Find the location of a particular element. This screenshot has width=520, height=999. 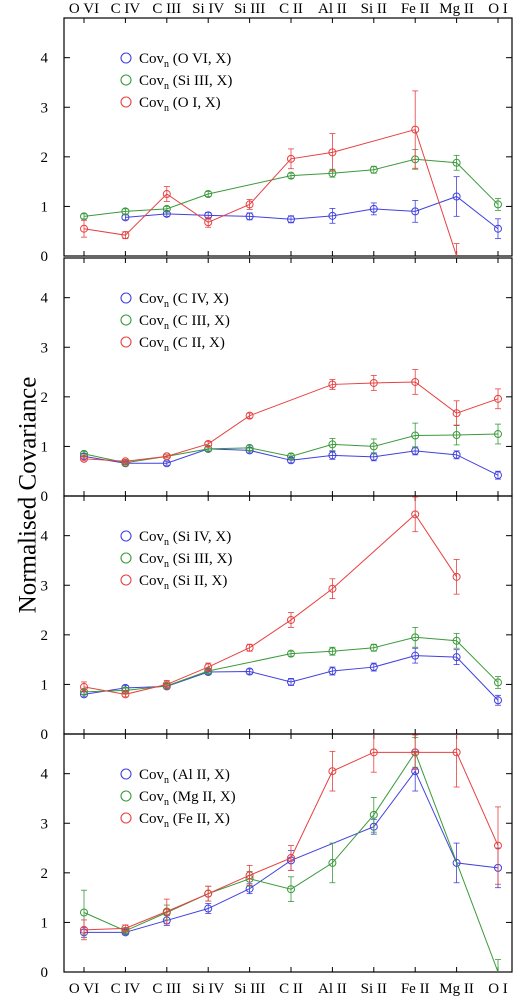

top-tick-label: C III is located at coordinates (166, 9).